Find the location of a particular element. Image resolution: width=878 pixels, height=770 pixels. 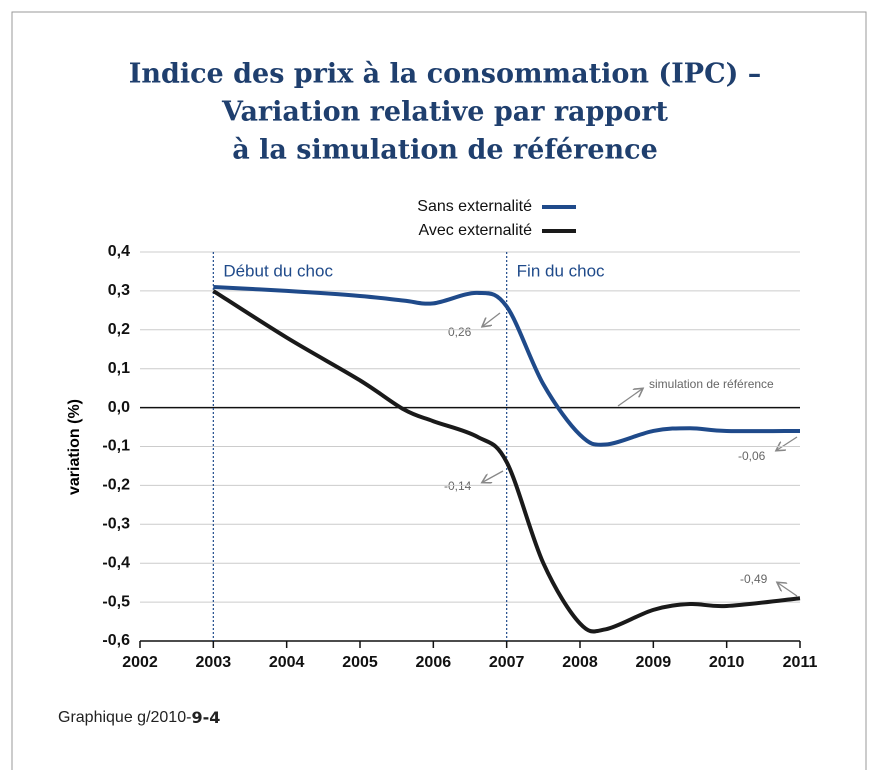

footer-prefix: Graphique g/2010- is located at coordinates (124, 717).